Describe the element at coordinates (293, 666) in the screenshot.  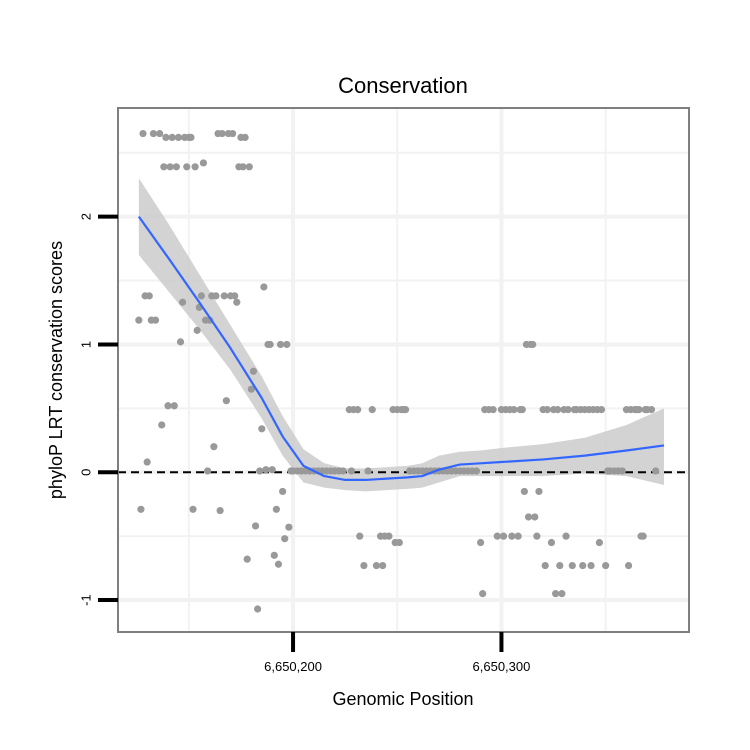
I see `x-tick-label: 6,650,200` at that location.